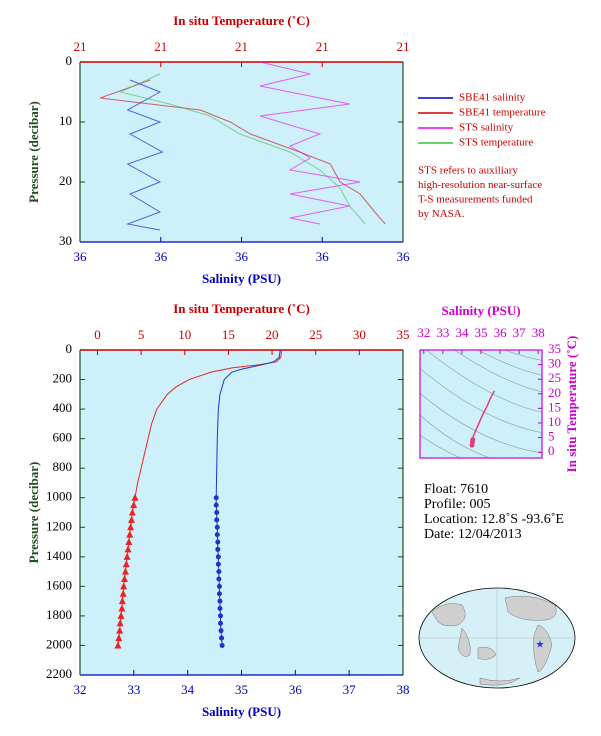 Image resolution: width=601 pixels, height=736 pixels. What do you see at coordinates (141, 334) in the screenshot?
I see `x-tick-label: 5` at bounding box center [141, 334].